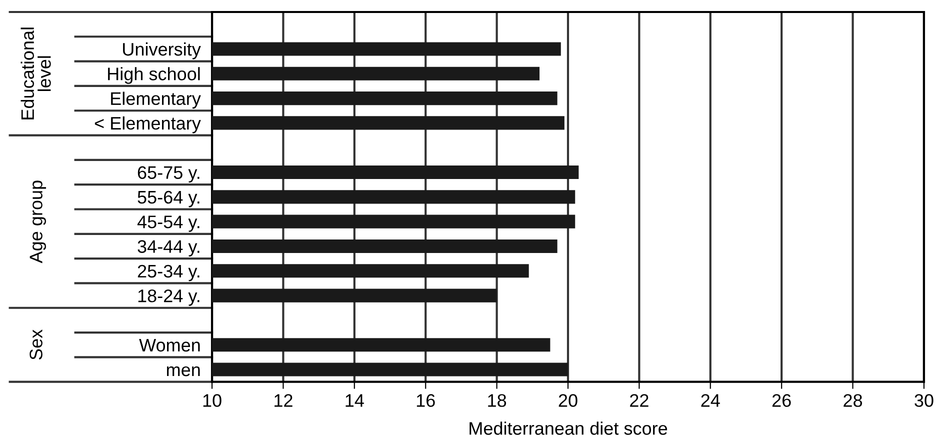 The image size is (939, 444). Describe the element at coordinates (710, 400) in the screenshot. I see `x-tick-label: 24` at that location.